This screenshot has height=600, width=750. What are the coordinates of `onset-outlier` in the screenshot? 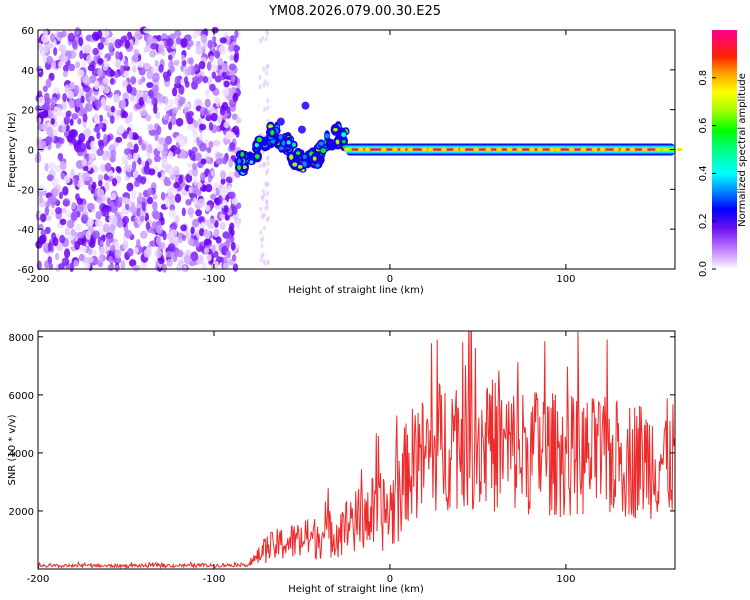 It's located at (305, 105).